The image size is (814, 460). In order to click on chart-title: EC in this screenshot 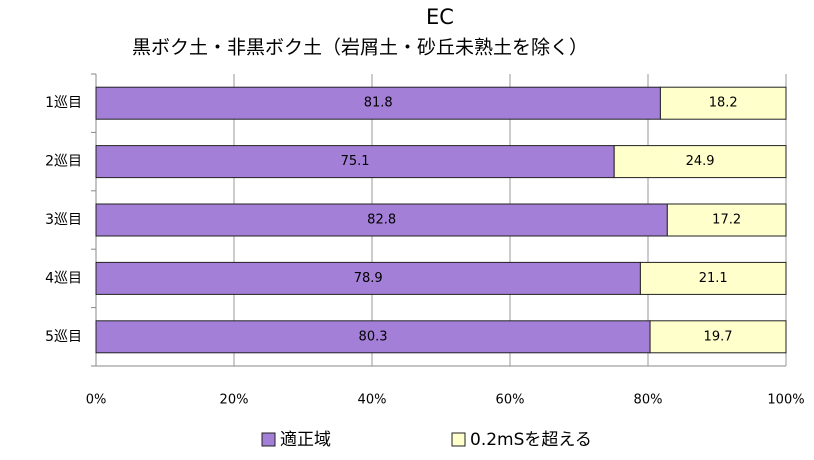, I will do `click(440, 17)`.